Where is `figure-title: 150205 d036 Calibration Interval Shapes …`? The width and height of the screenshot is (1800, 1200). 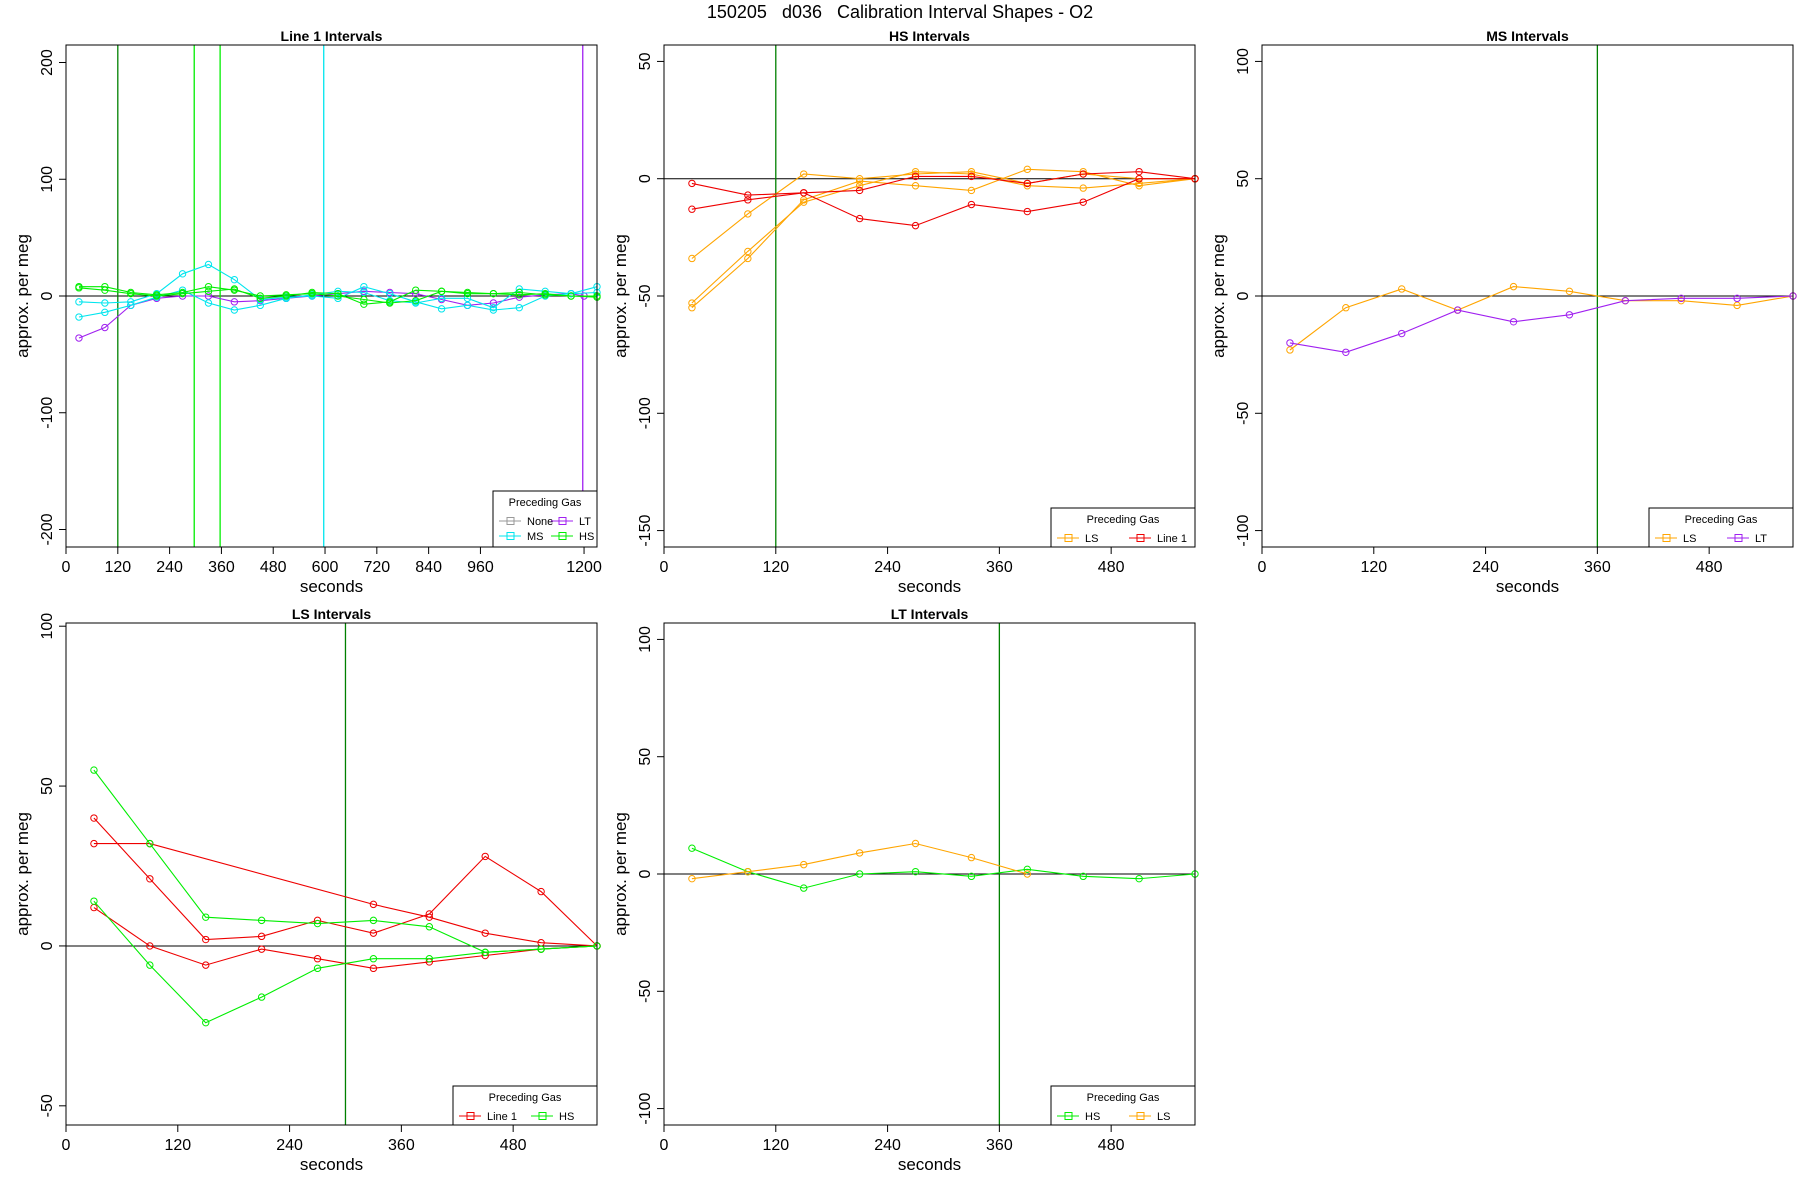
figure-title: 150205 d036 Calibration Interval Shapes … is located at coordinates (900, 12).